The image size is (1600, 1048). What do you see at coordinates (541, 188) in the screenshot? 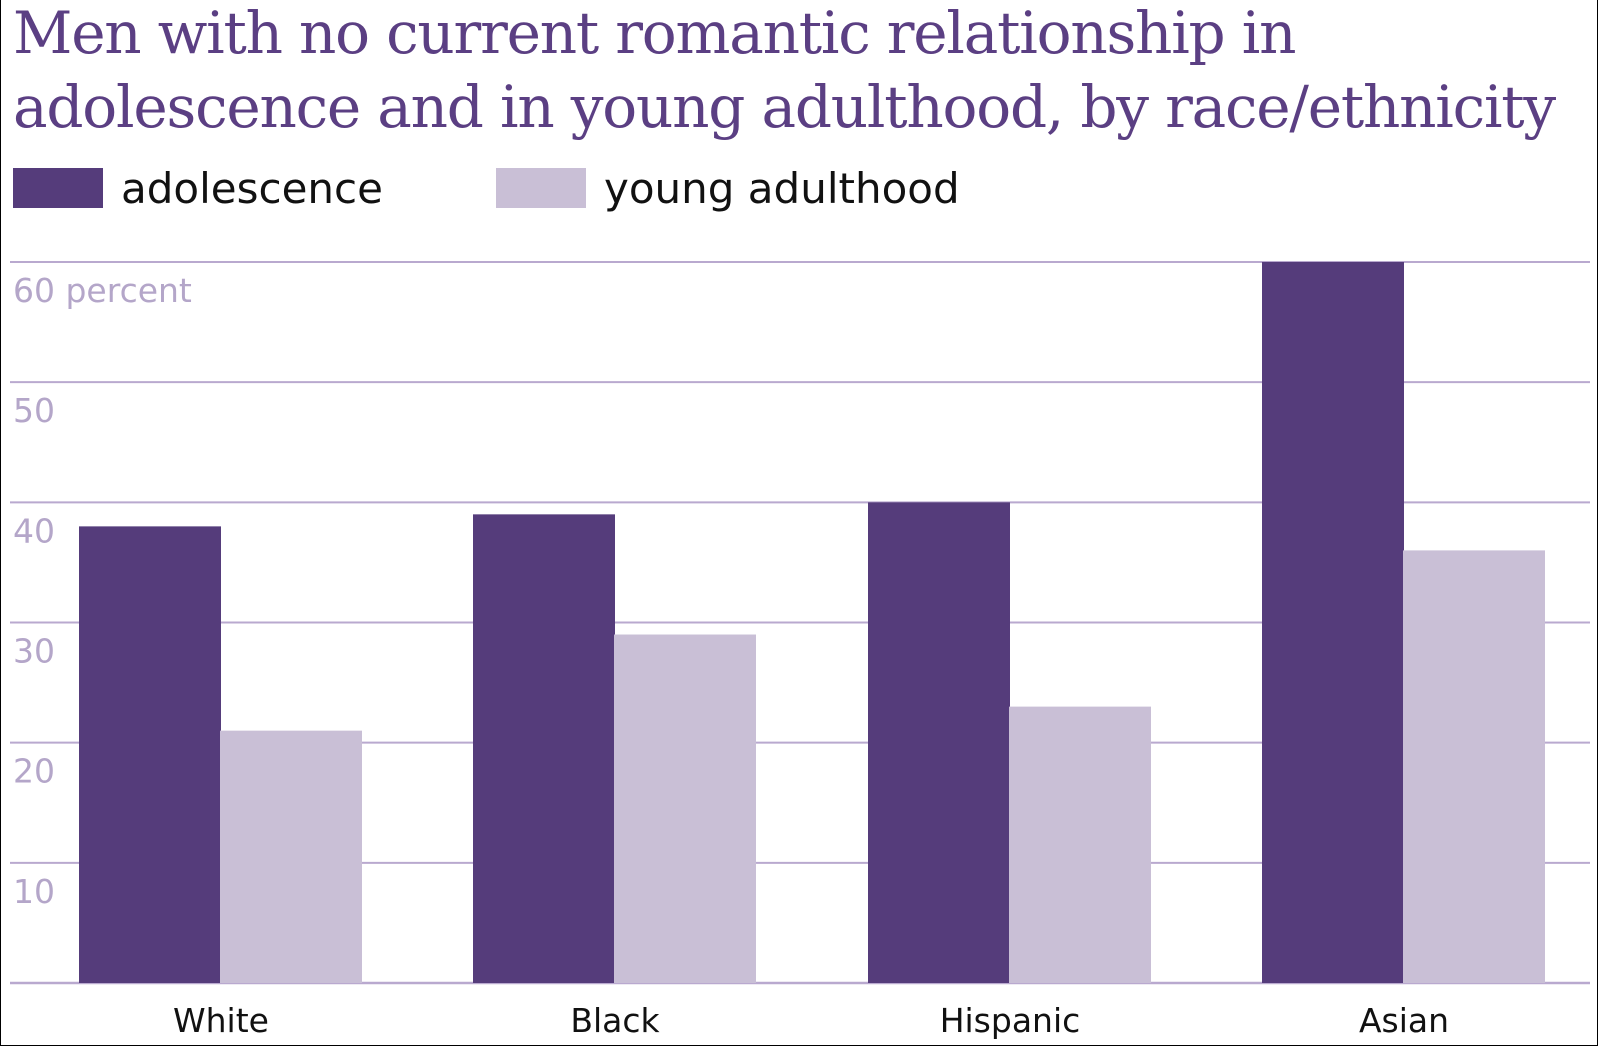
I see `legend-swatch-young-adulthood` at bounding box center [541, 188].